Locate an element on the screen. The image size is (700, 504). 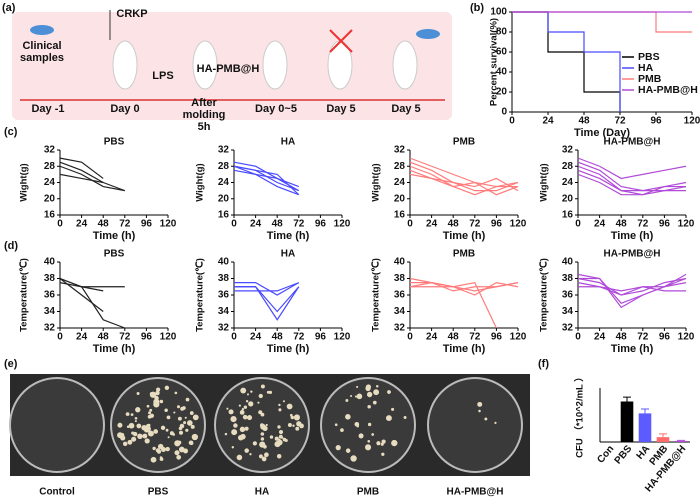
legend-label: HA is located at coordinates (646, 68).